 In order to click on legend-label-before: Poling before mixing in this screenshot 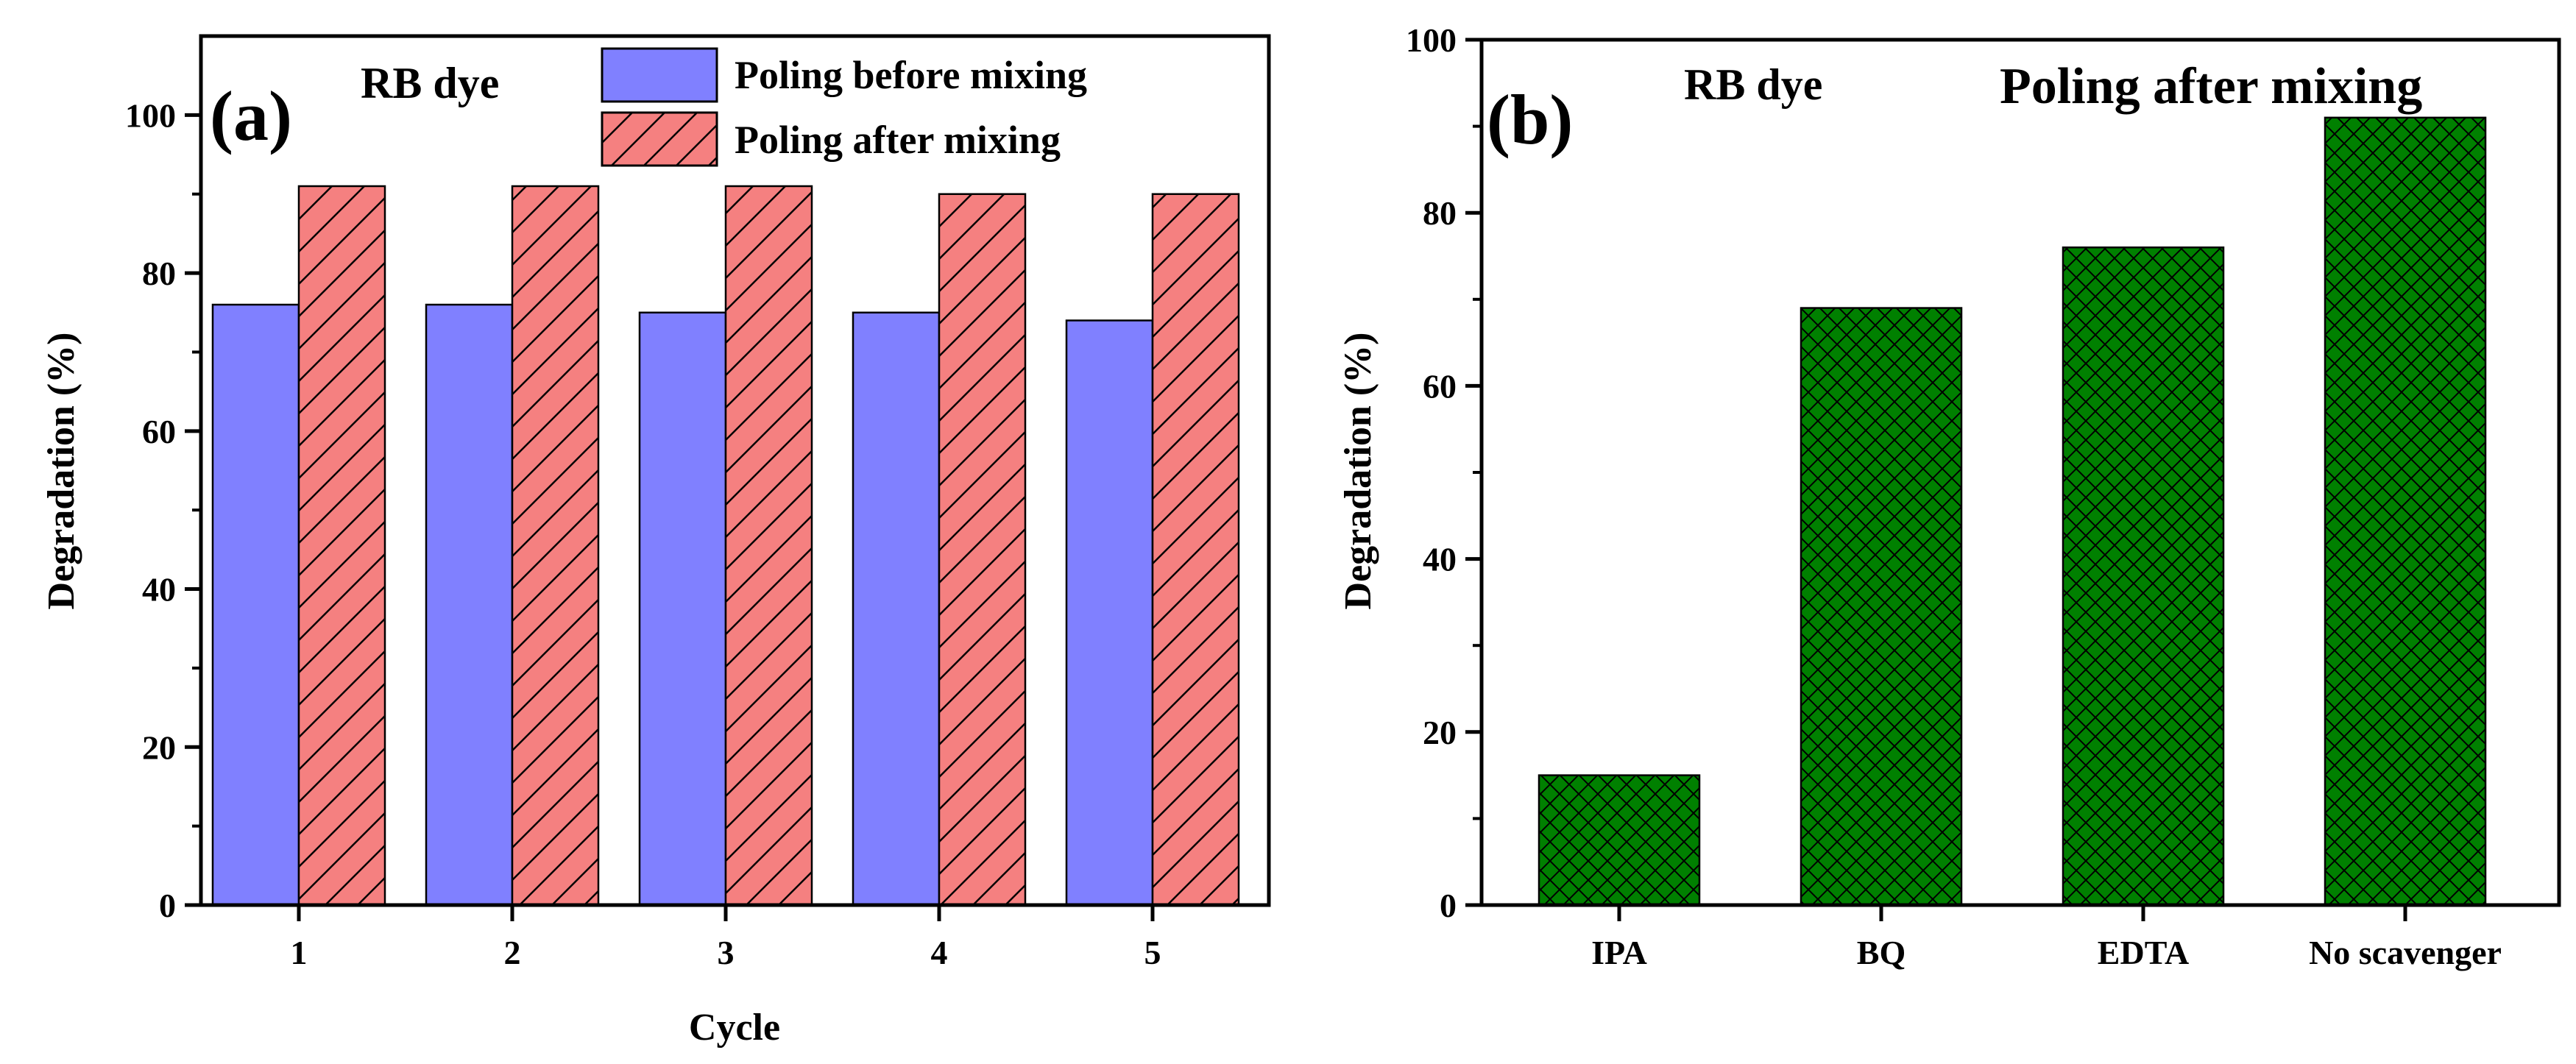, I will do `click(911, 75)`.